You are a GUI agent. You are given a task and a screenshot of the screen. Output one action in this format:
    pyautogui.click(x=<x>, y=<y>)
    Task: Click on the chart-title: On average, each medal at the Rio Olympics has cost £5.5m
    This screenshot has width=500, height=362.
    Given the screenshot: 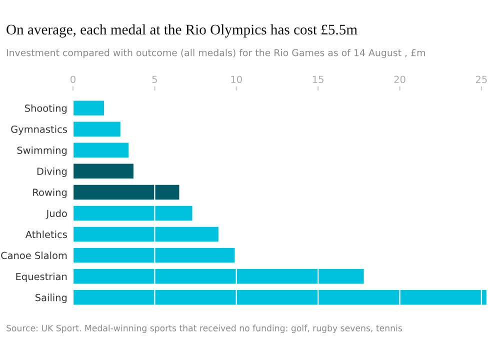 What is the action you would take?
    pyautogui.click(x=182, y=31)
    